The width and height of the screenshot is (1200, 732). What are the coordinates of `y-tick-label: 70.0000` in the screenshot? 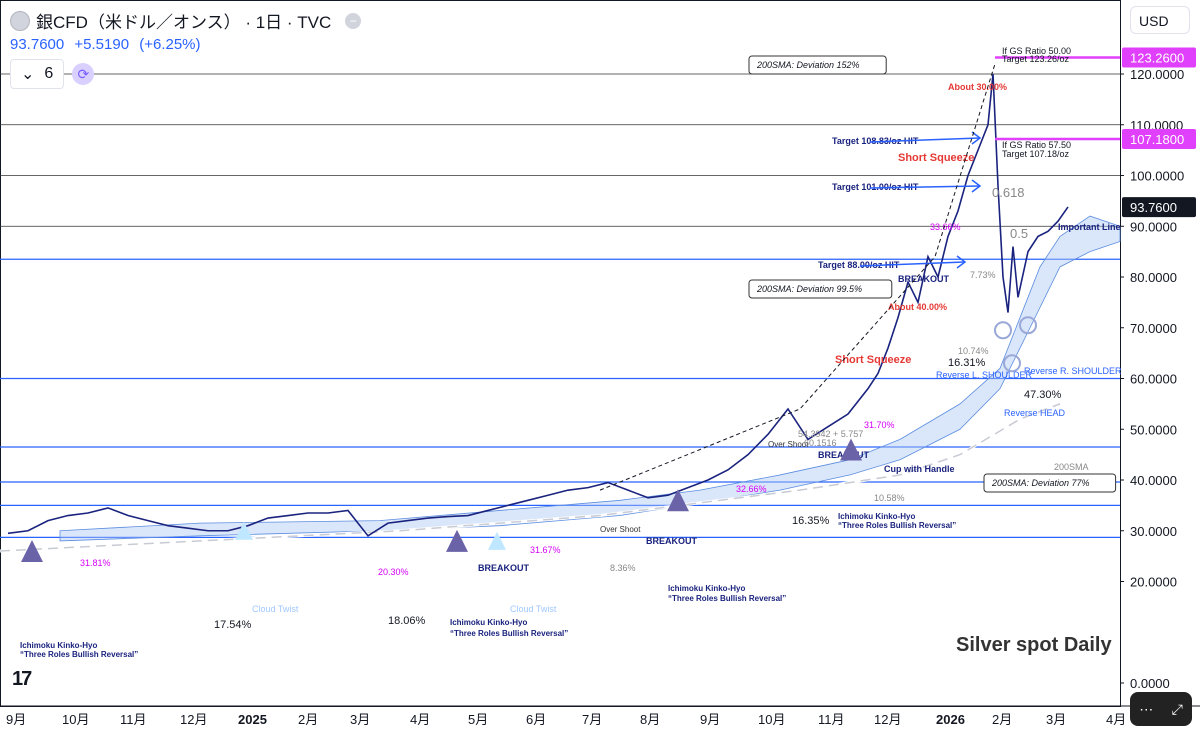 It's located at (1153, 328).